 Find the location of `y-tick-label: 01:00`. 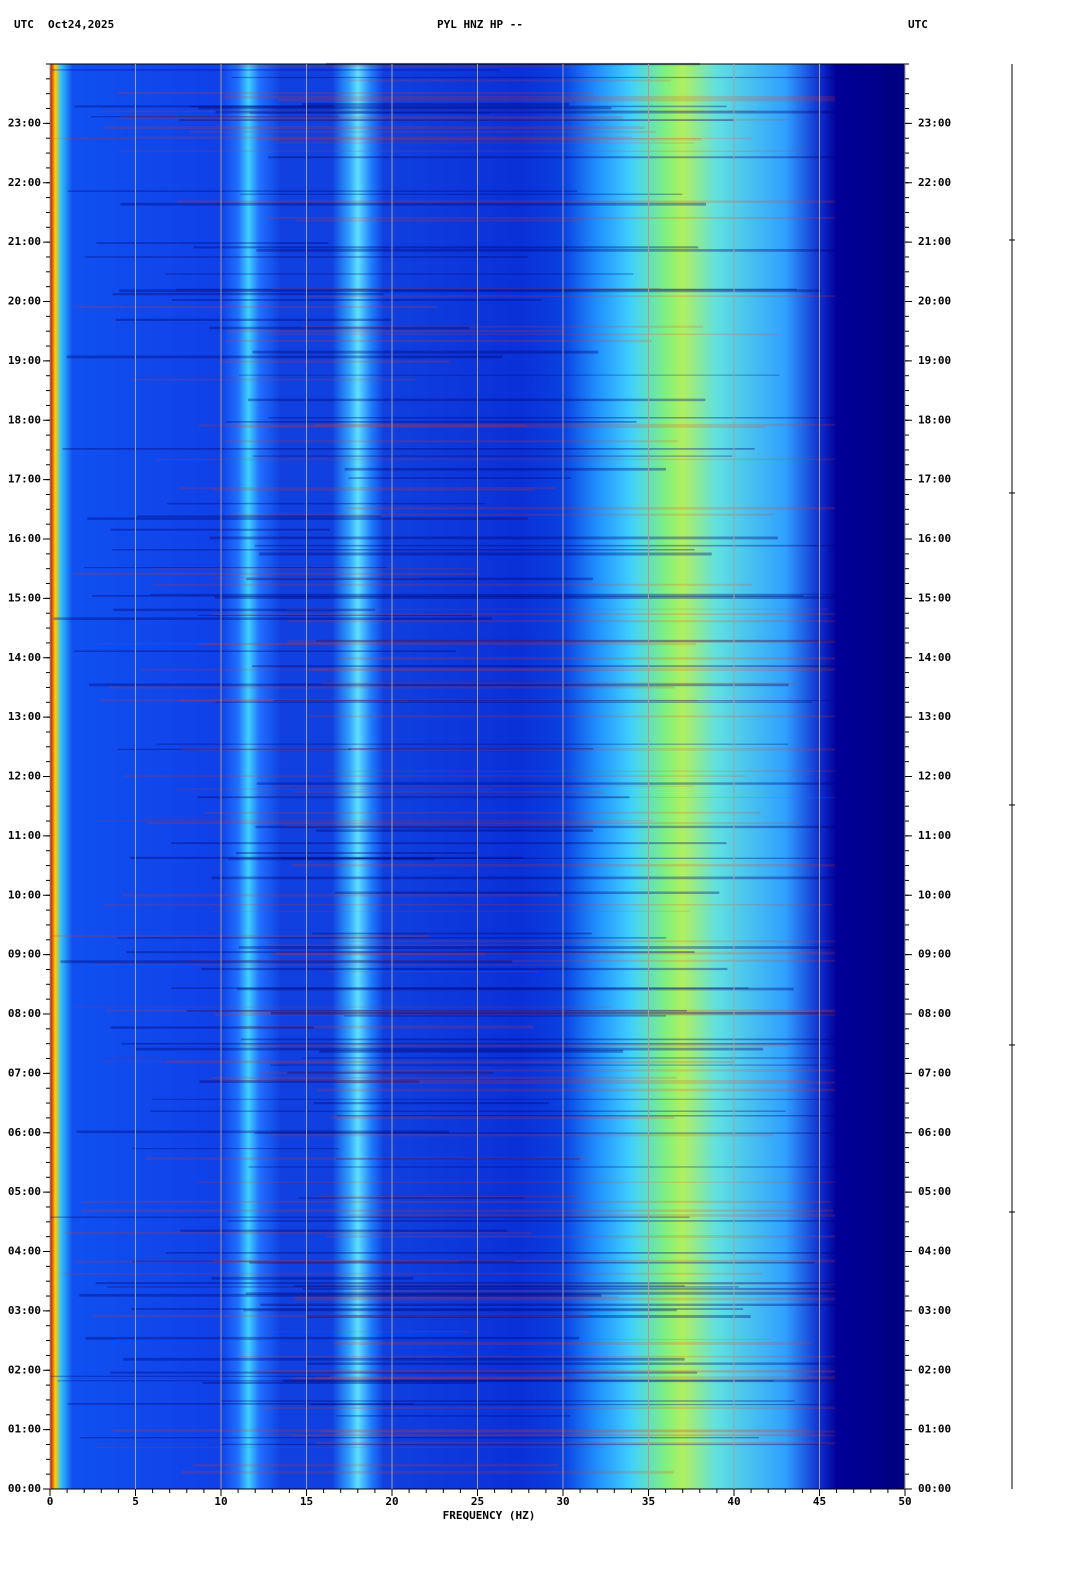

y-tick-label: 01:00 is located at coordinates (24, 1429).